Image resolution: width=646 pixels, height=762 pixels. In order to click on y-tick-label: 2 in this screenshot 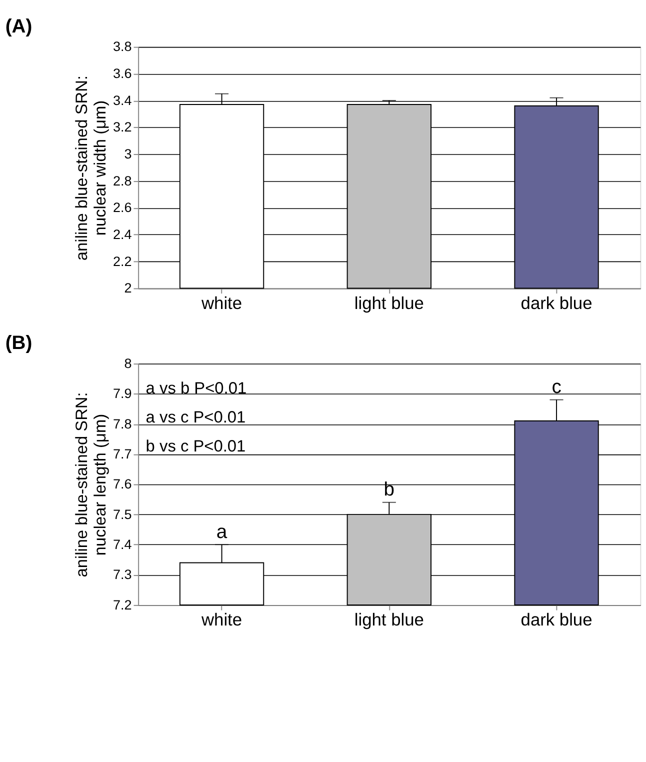, I will do `click(128, 288)`.